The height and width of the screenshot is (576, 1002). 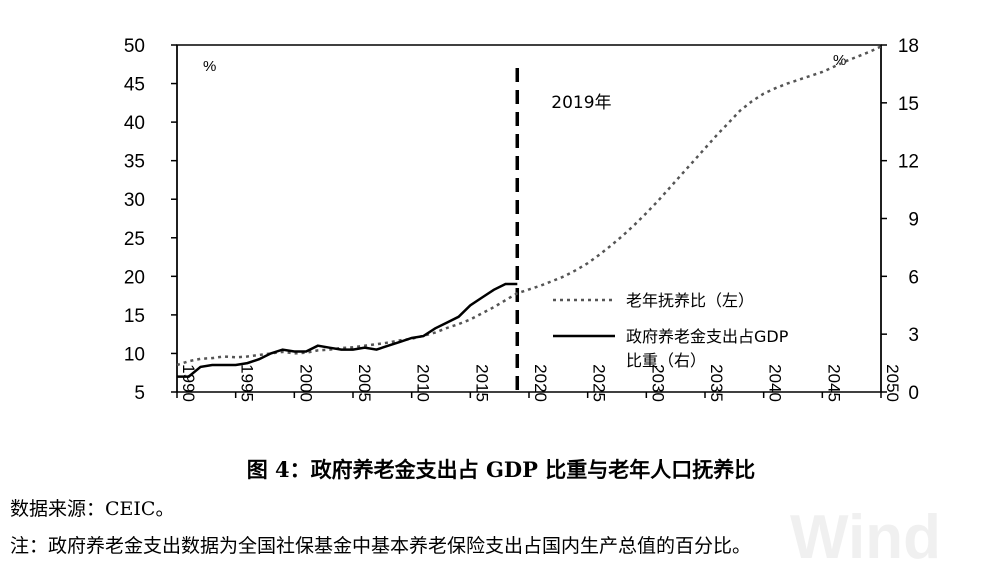 What do you see at coordinates (690, 300) in the screenshot?
I see `legend-label-dependency: 老年抚养比（左）` at bounding box center [690, 300].